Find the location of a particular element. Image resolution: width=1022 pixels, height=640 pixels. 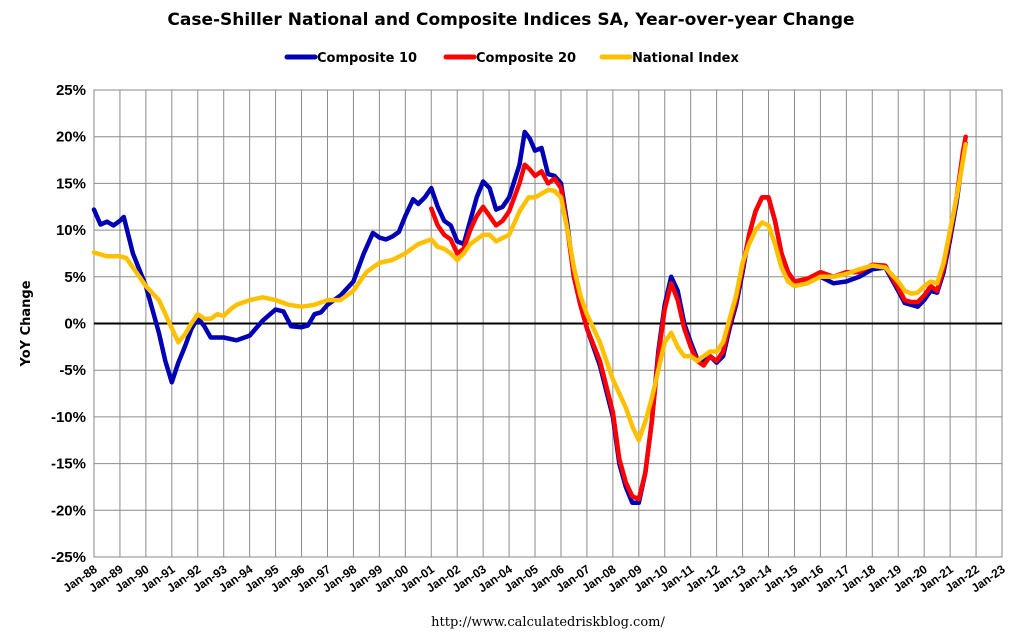

y-tick-label: 15% is located at coordinates (71, 183).